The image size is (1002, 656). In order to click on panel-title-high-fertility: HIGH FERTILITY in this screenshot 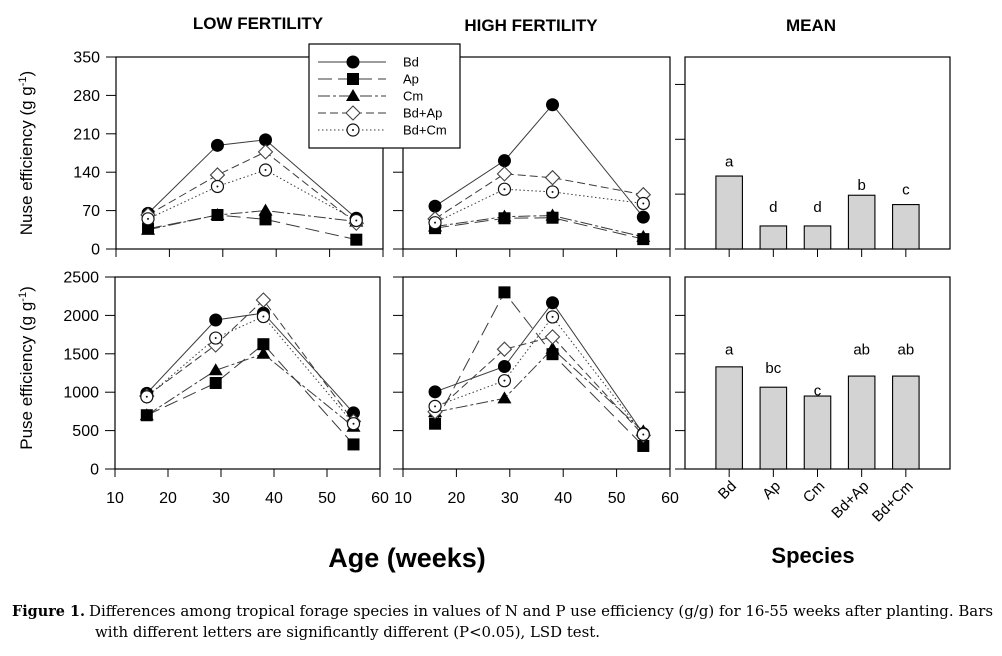, I will do `click(531, 25)`.